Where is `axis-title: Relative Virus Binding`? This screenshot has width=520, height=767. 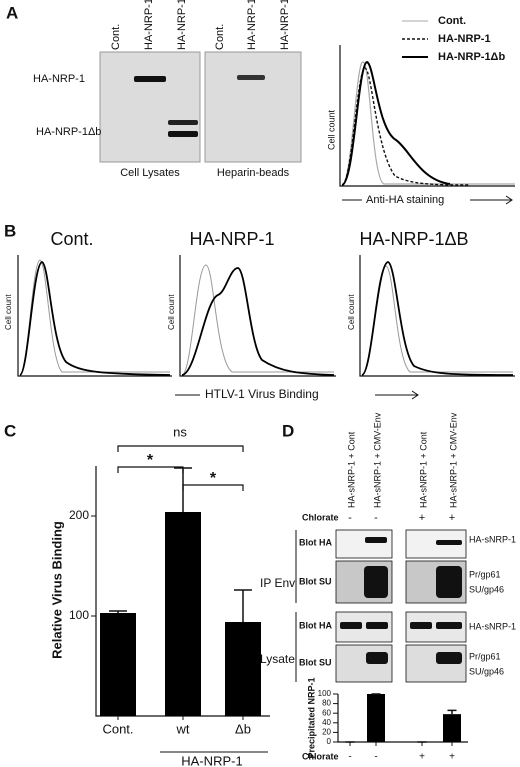 axis-title: Relative Virus Binding is located at coordinates (56, 590).